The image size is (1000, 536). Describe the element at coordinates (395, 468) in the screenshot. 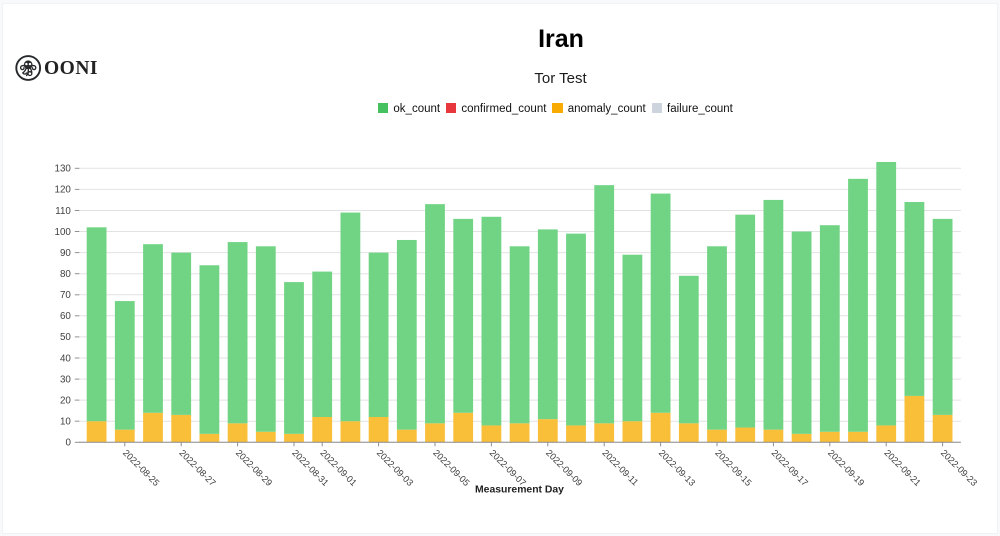

I see `svg-text: 2022-09-03` at that location.